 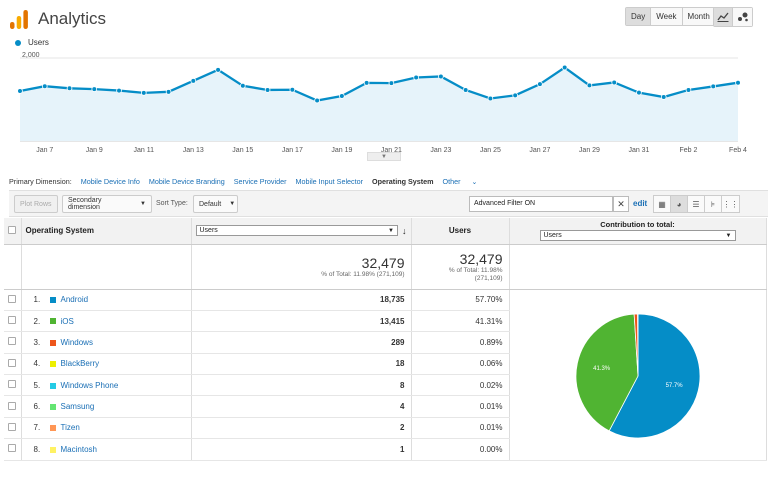 What do you see at coordinates (36, 204) in the screenshot?
I see `plot-rows-button: Plot Rows` at bounding box center [36, 204].